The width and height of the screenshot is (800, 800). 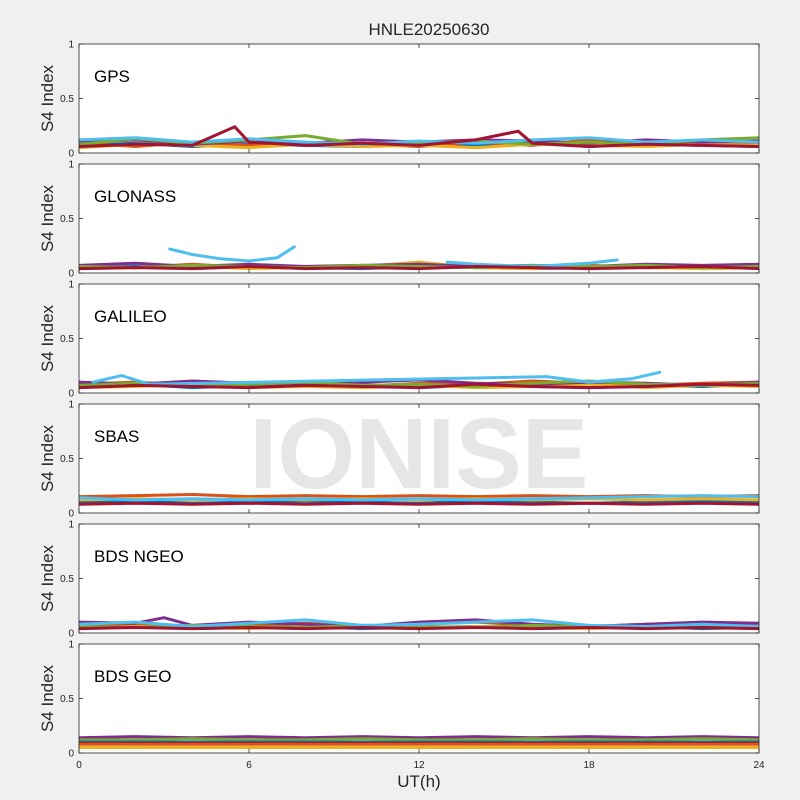 What do you see at coordinates (429, 29) in the screenshot?
I see `chart-title: HNLE20250630` at bounding box center [429, 29].